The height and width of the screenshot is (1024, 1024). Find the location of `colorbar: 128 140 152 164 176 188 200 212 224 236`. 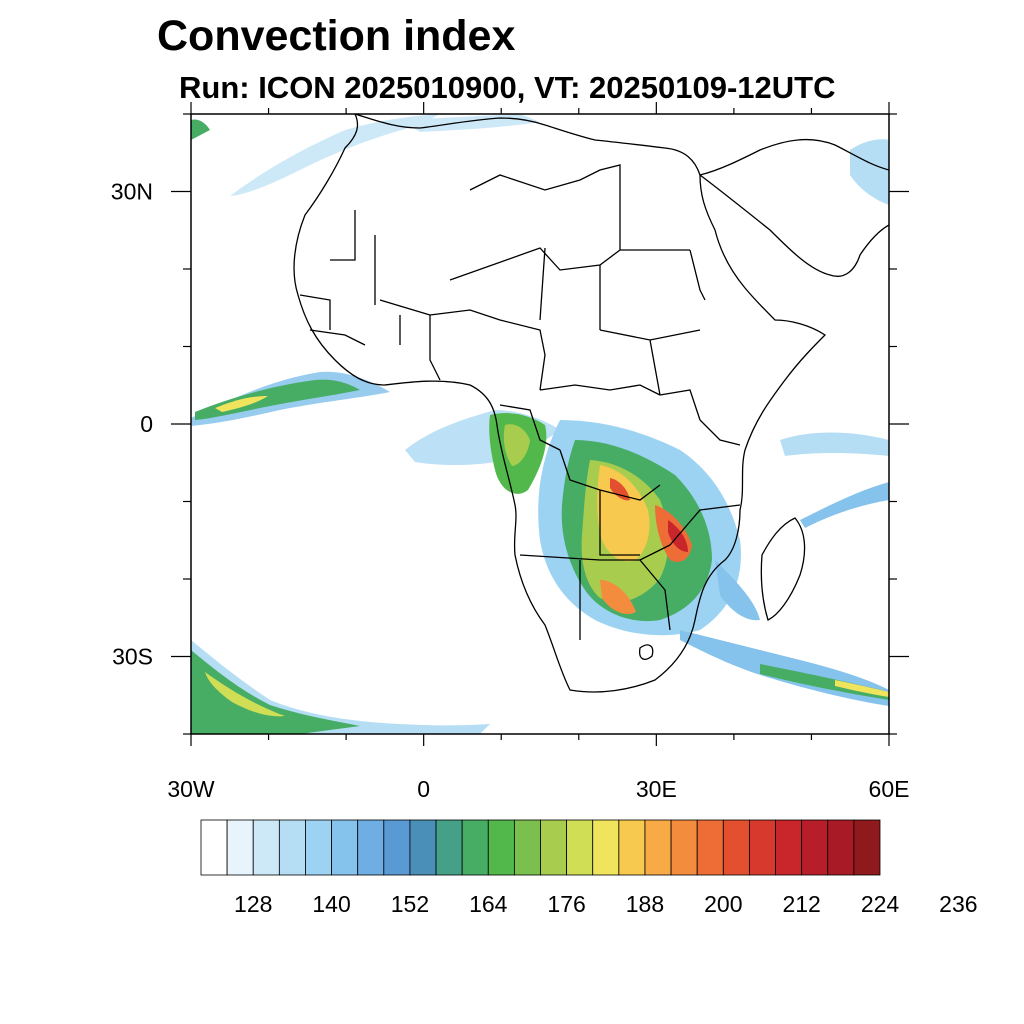

colorbar: 128 140 152 164 176 188 200 212 224 236 is located at coordinates (589, 868).